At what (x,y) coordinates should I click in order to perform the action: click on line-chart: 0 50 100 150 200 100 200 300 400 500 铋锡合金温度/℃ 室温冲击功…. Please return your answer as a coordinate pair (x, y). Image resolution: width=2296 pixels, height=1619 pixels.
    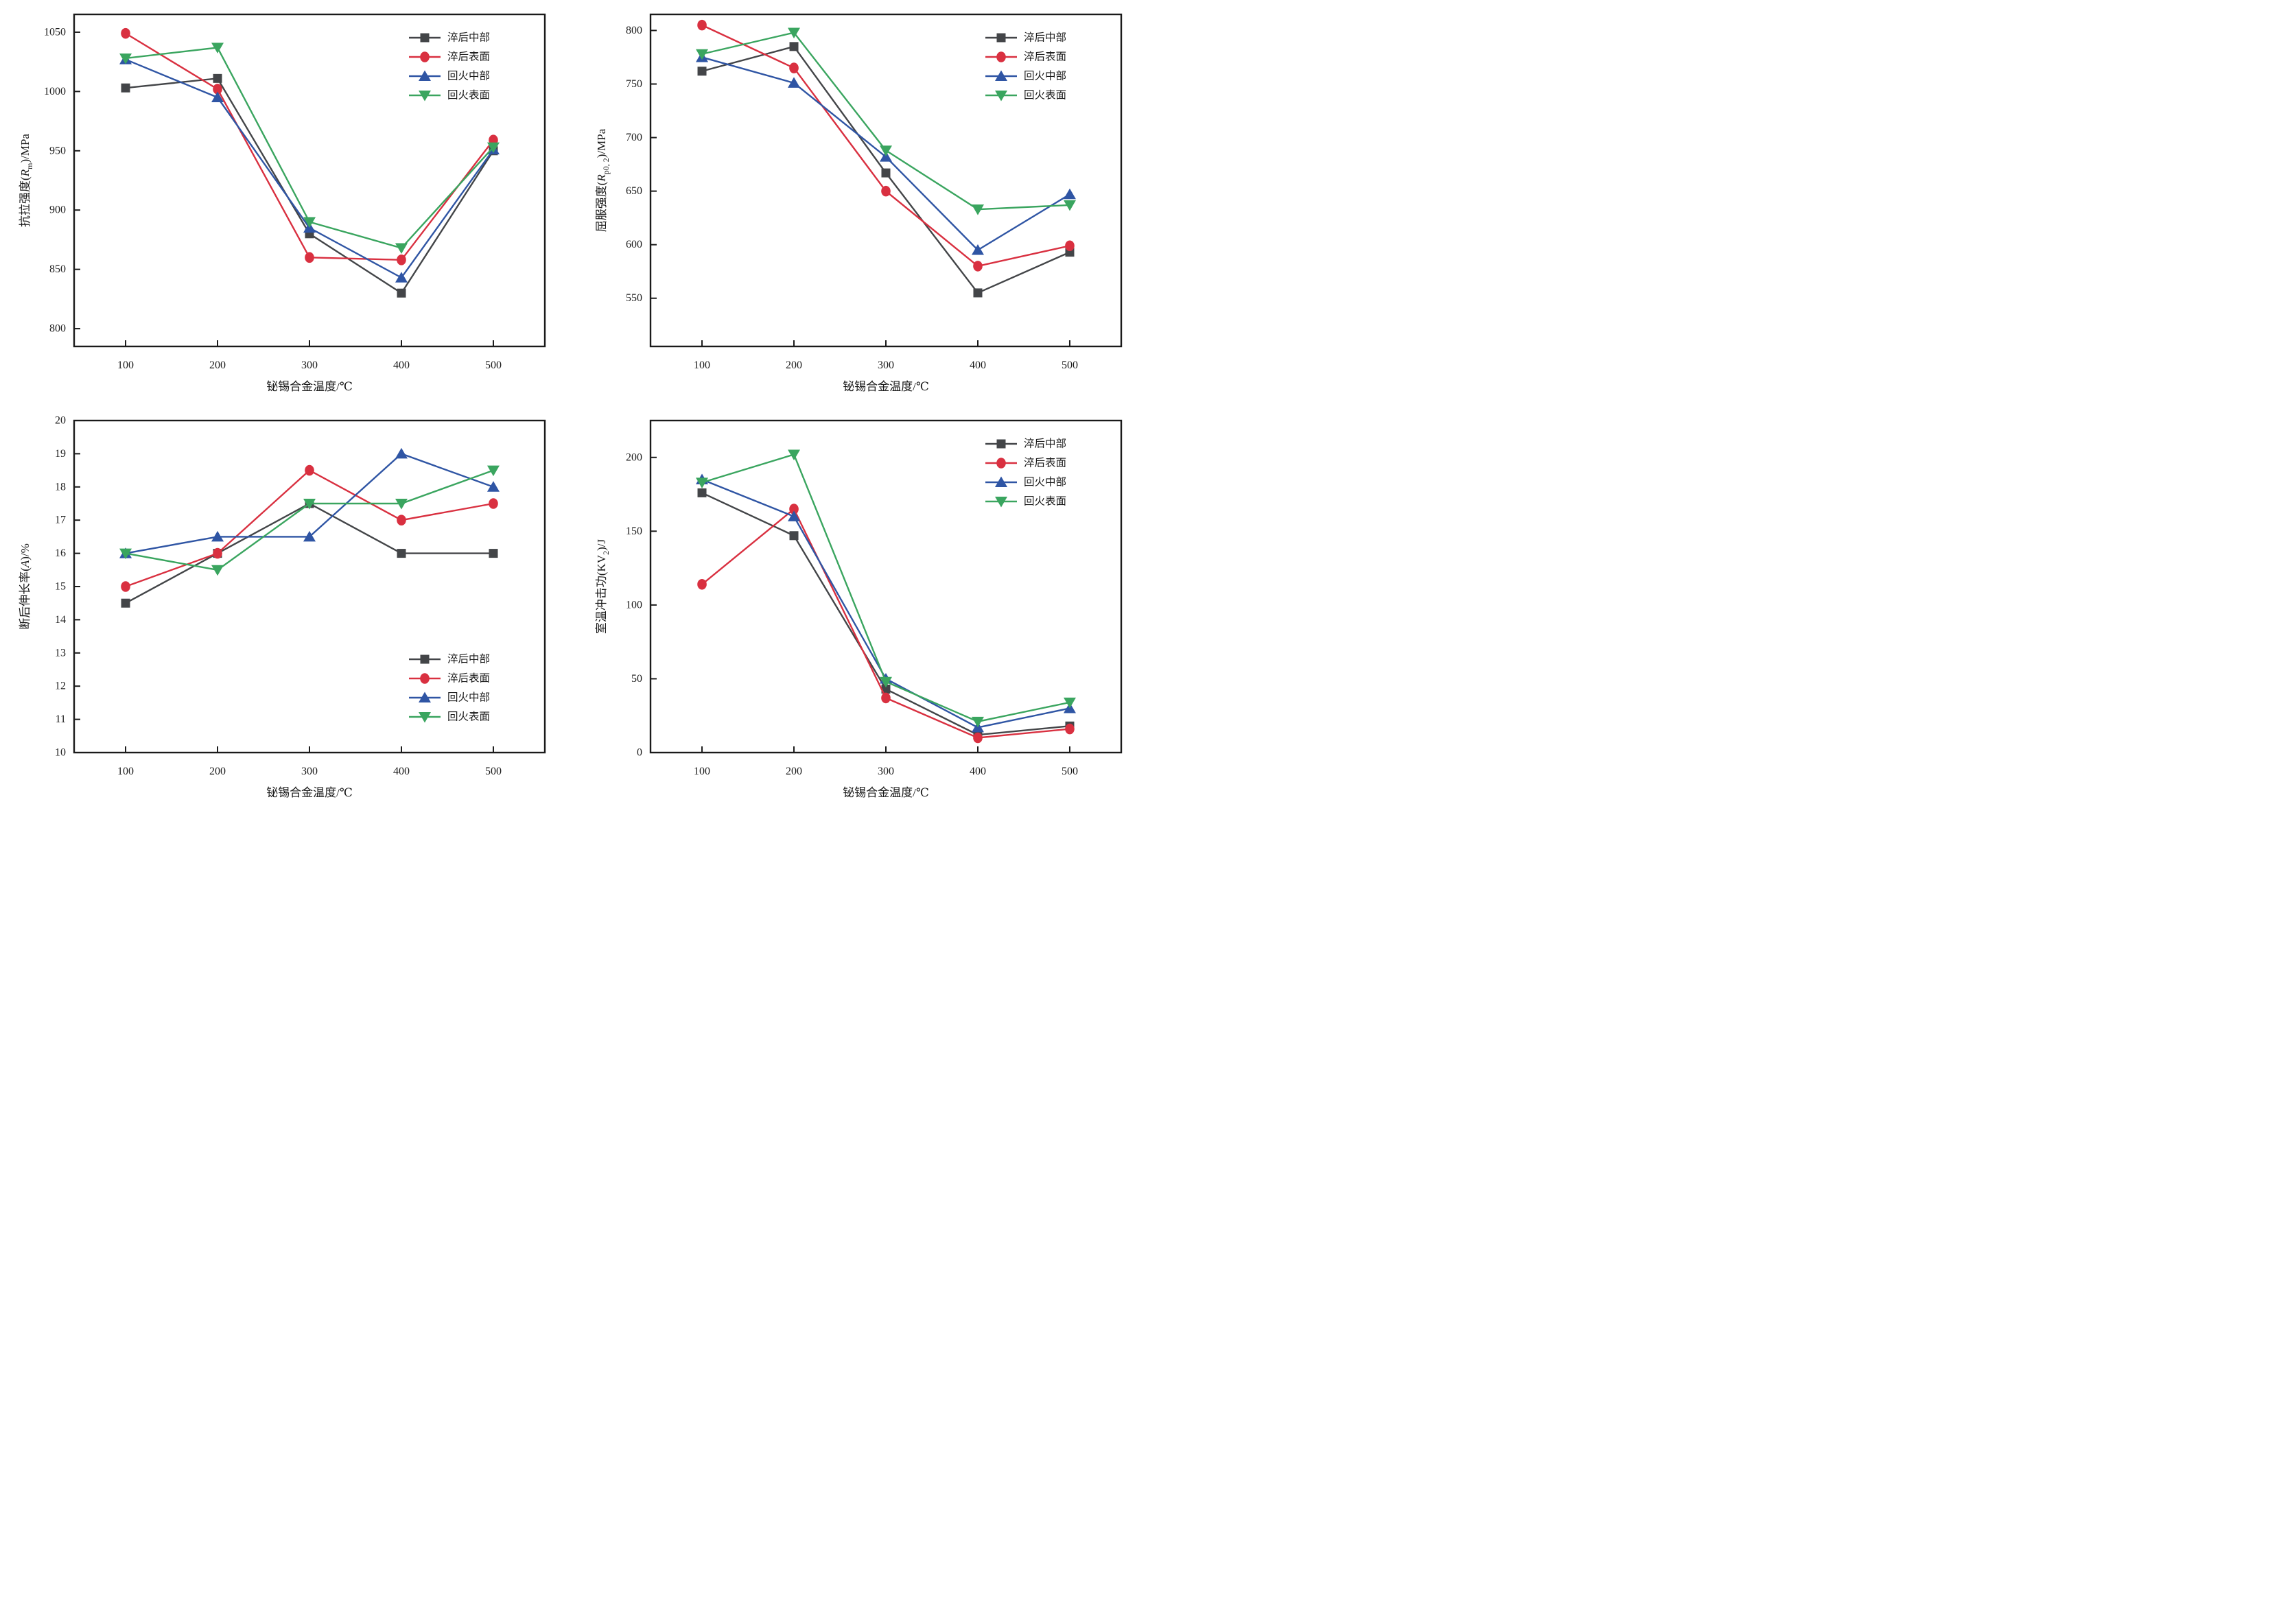
    Looking at the image, I should click on (859, 609).